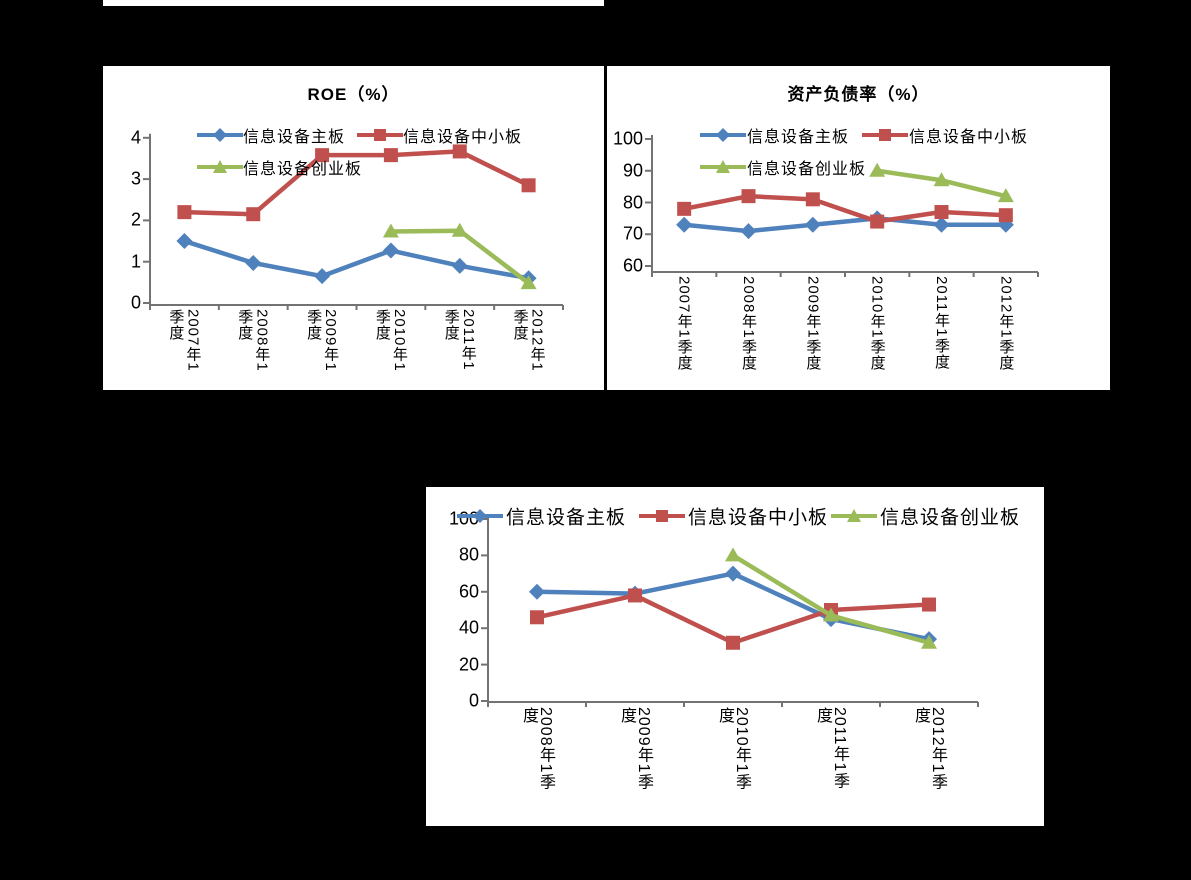  What do you see at coordinates (135, 261) in the screenshot?
I see `y-axis-label: 1` at bounding box center [135, 261].